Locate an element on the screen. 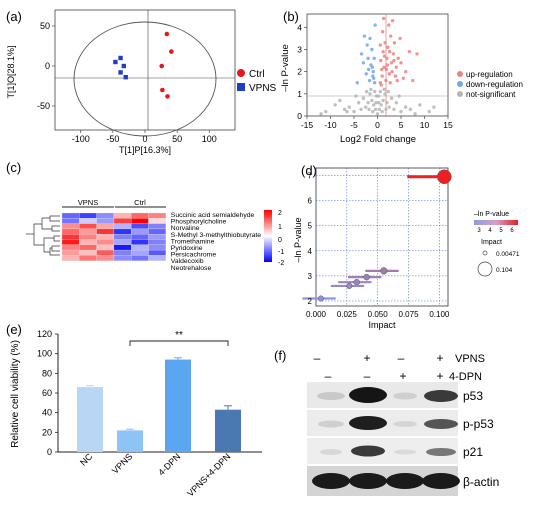  legend-ctrl-label: Ctrl is located at coordinates (257, 74).